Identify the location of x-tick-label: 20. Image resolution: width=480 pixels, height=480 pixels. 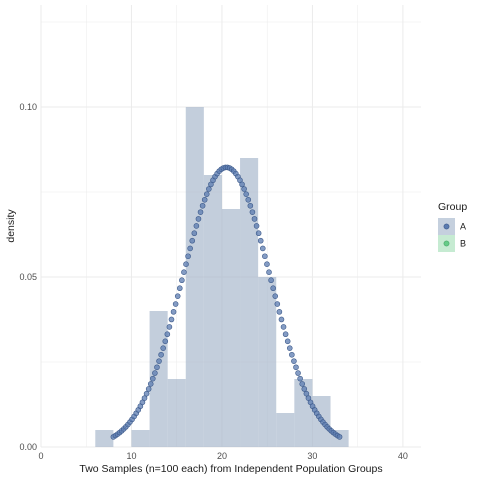
(222, 456).